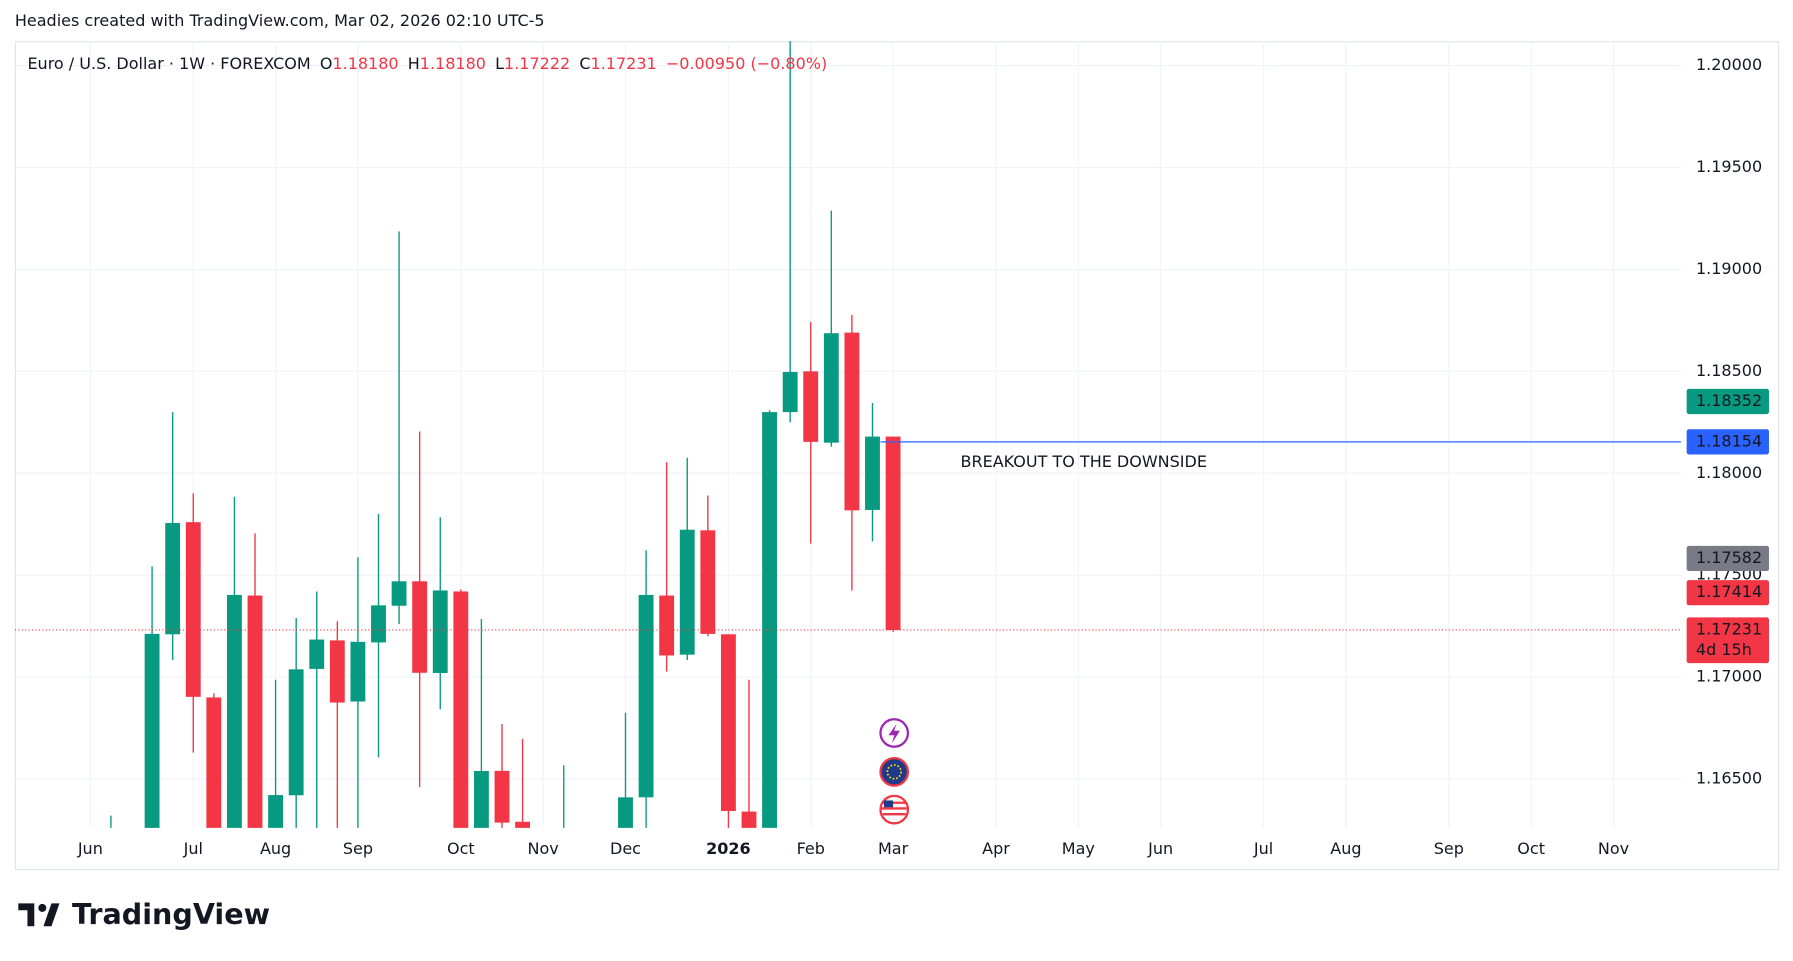  What do you see at coordinates (326, 63) in the screenshot?
I see `legend-key: O` at bounding box center [326, 63].